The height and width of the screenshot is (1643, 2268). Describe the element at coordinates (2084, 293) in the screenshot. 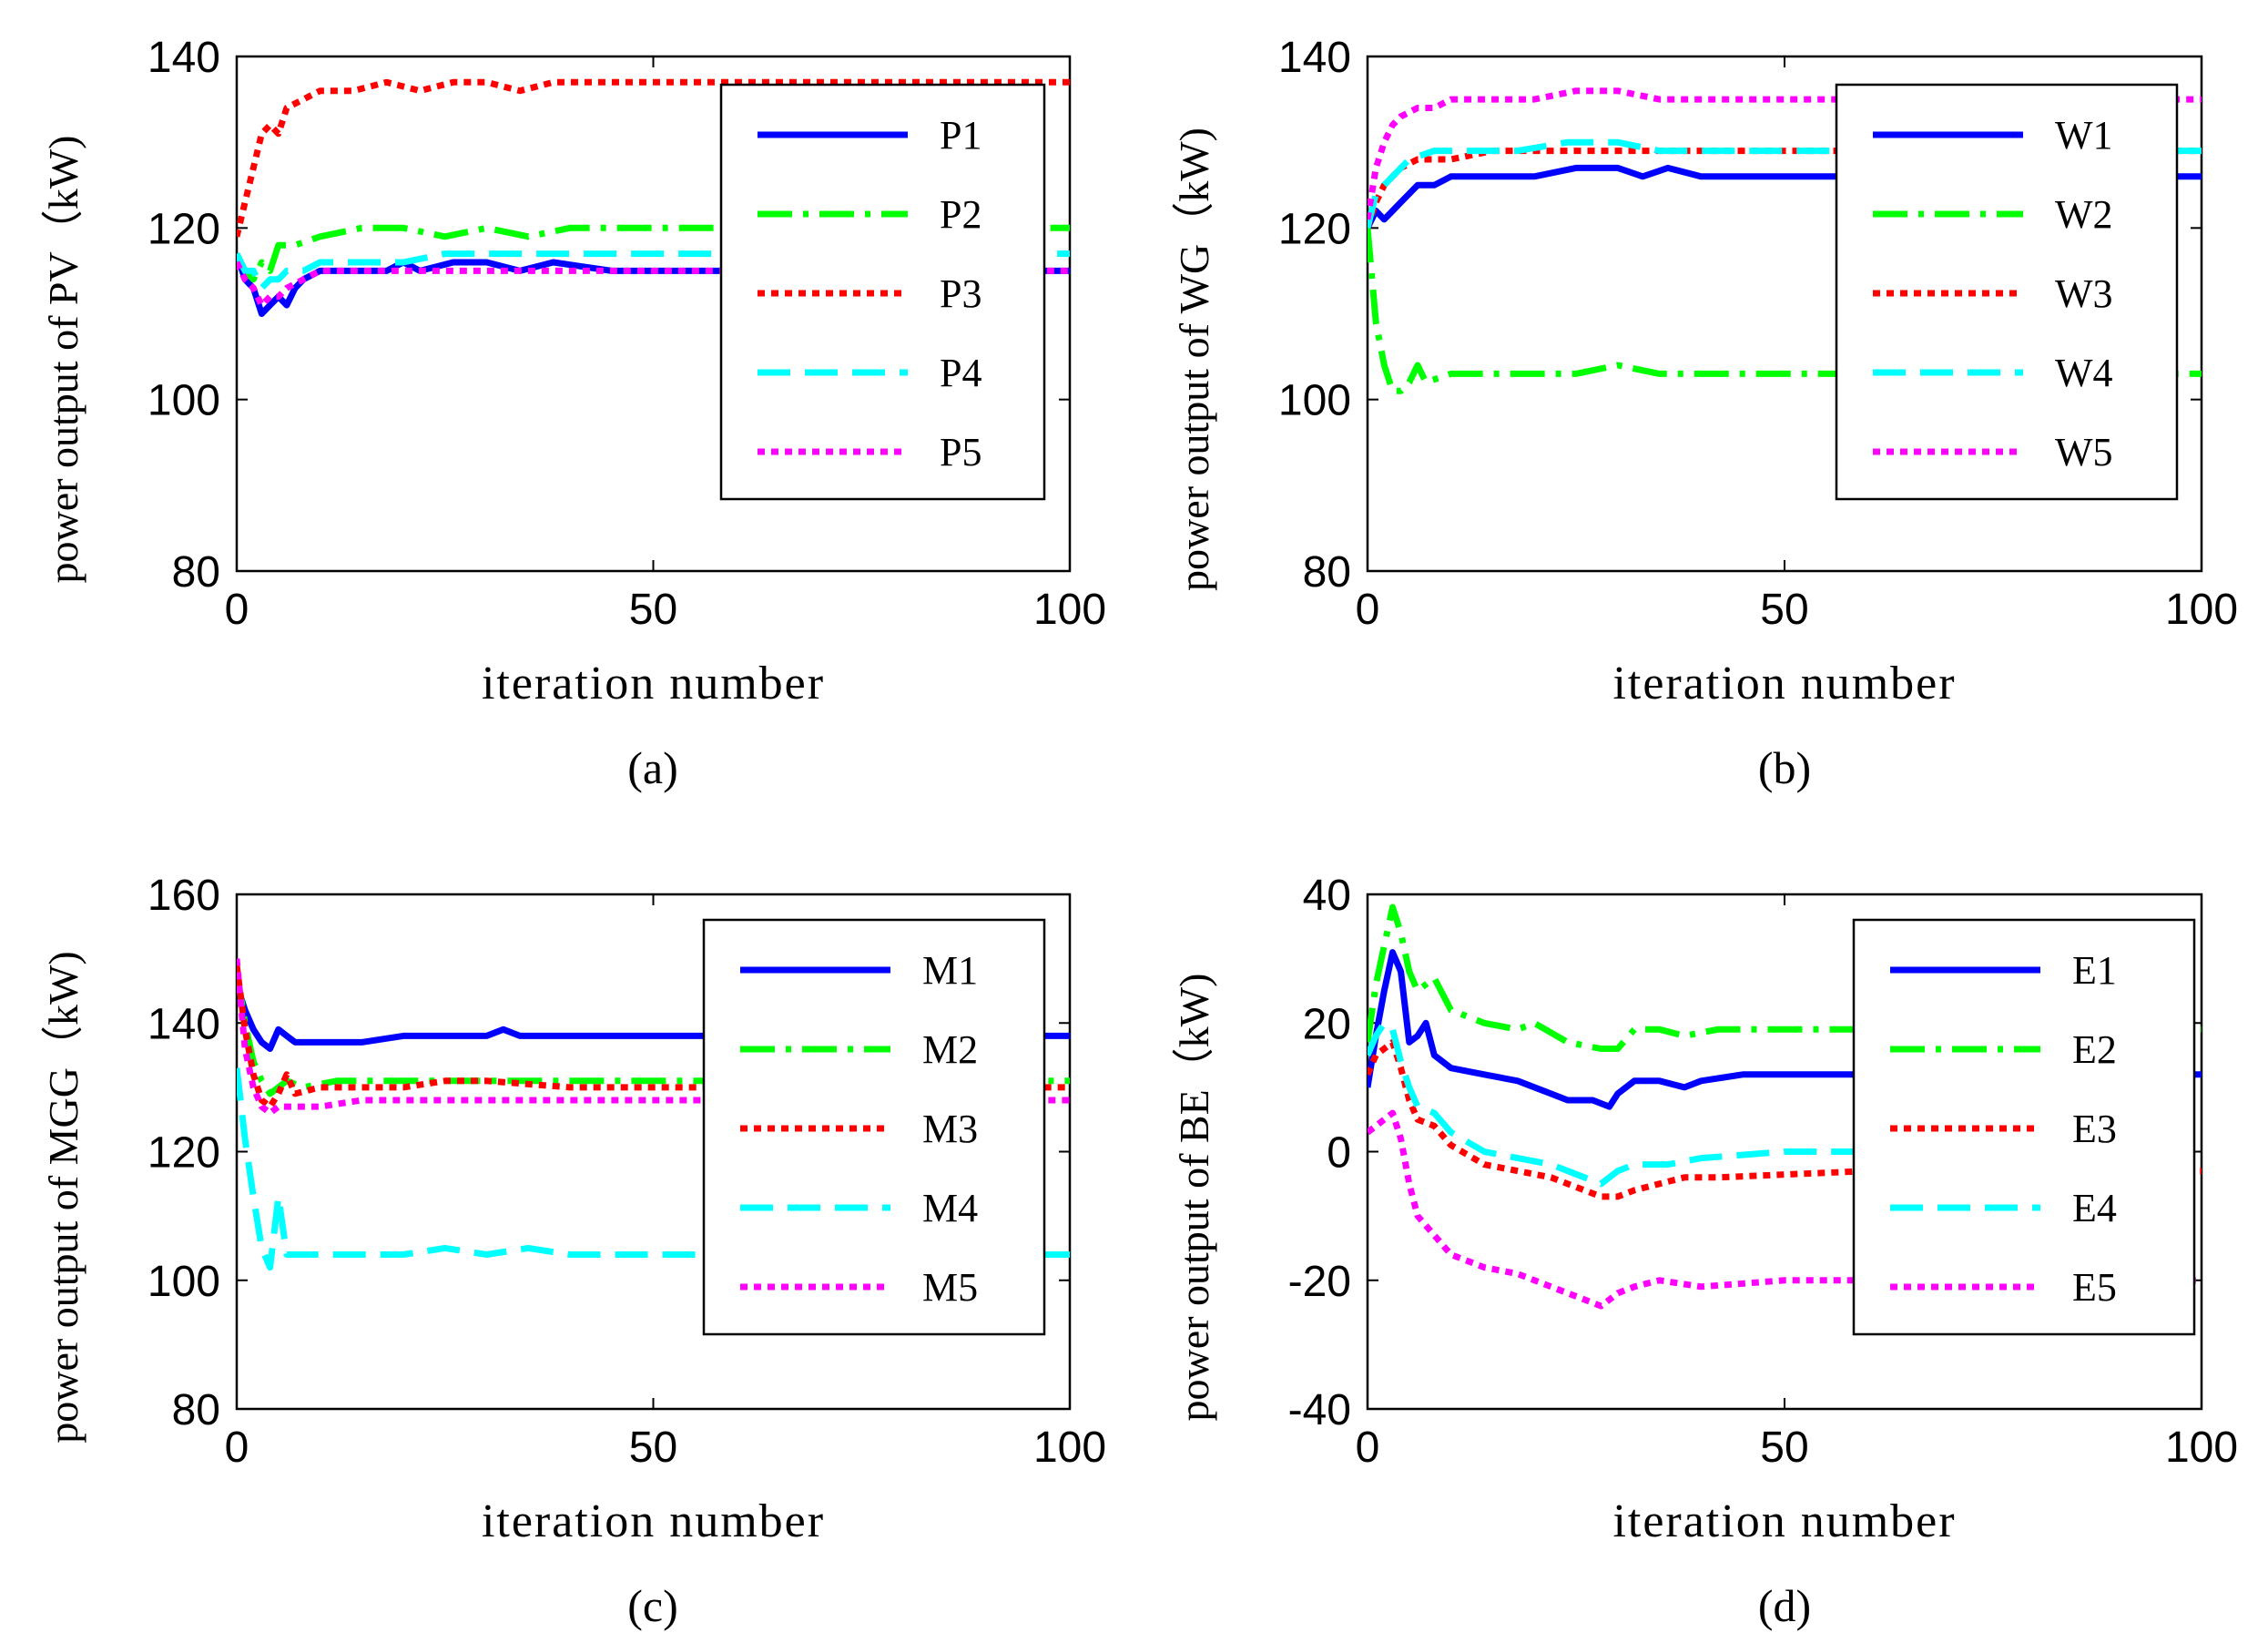

I see `legend-entry: W3` at that location.